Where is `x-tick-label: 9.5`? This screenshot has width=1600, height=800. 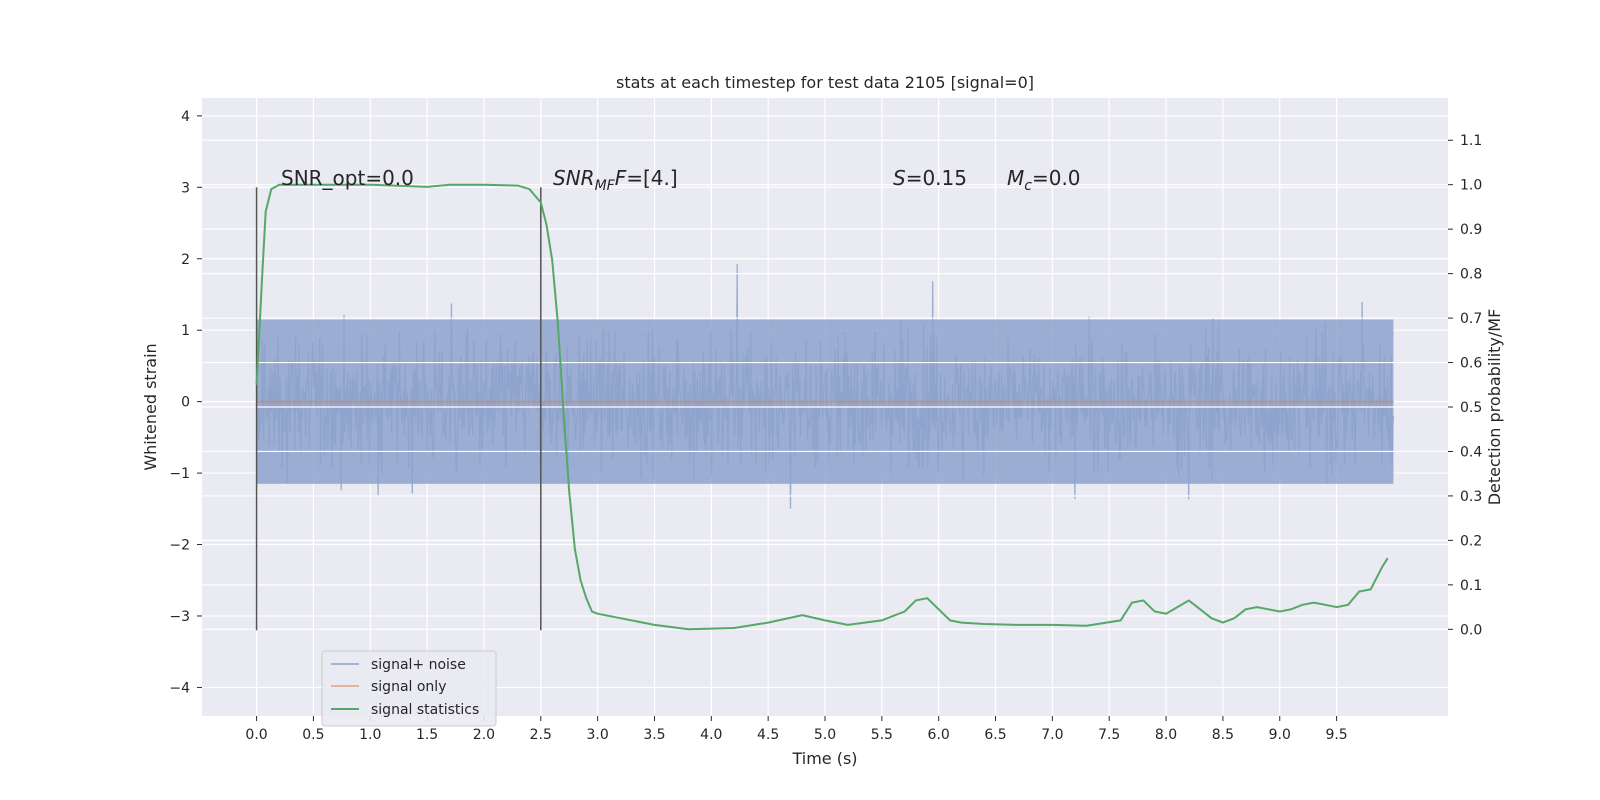 x-tick-label: 9.5 is located at coordinates (1336, 735).